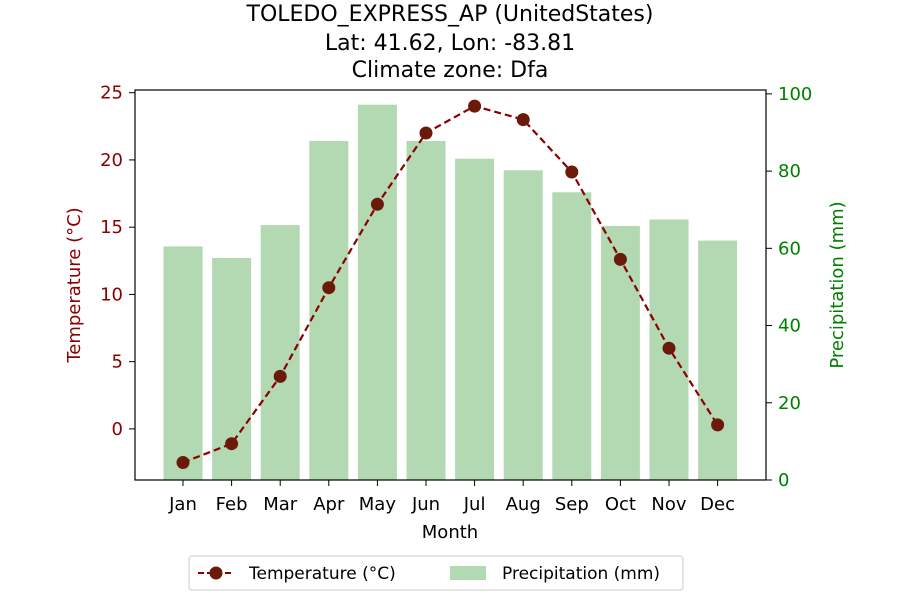 The image size is (900, 600). I want to click on legend-precipitation-label: Precipitation (mm), so click(581, 574).